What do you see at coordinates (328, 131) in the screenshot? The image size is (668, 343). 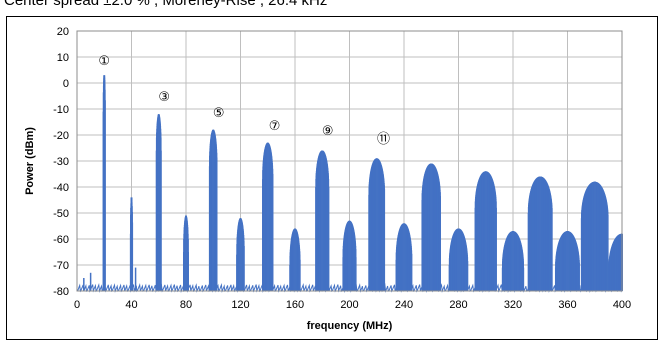 I see `harmonic-label: ⑨` at bounding box center [328, 131].